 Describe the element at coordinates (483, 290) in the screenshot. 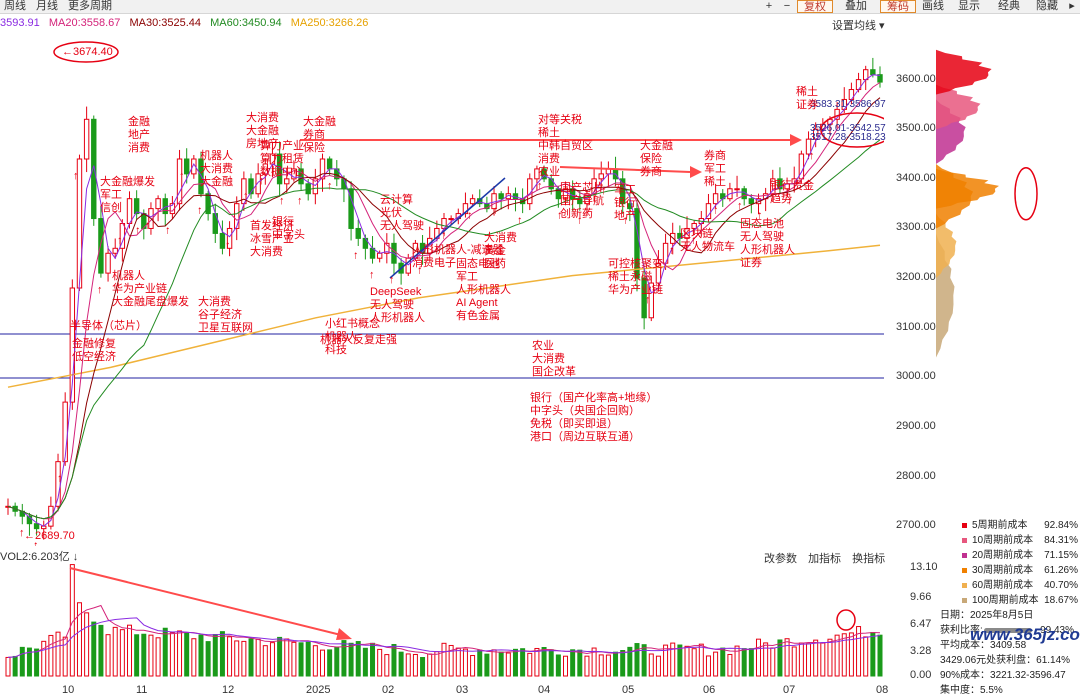

I see `theme-note-line: 人形机器人` at that location.